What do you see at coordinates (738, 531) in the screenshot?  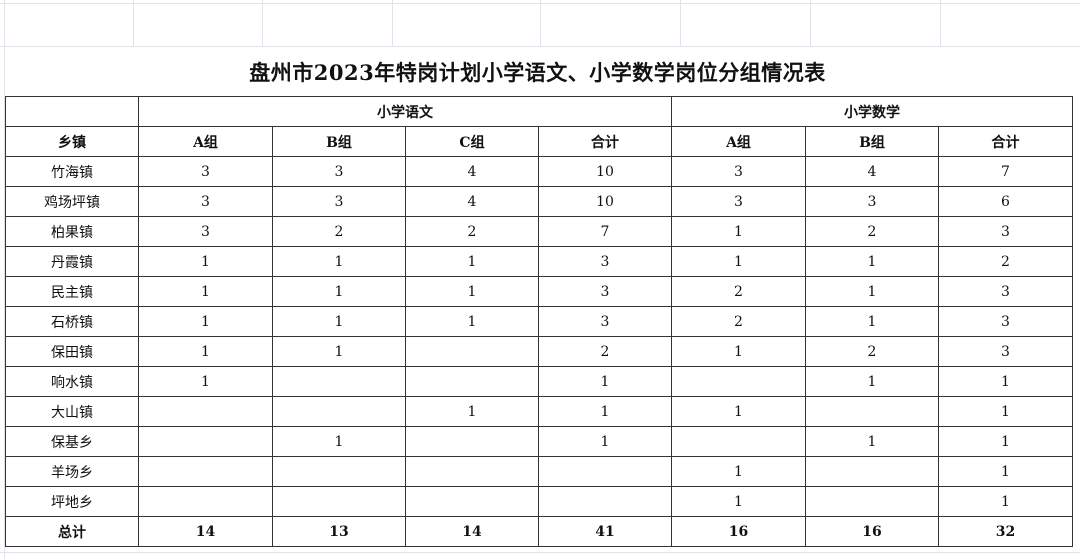 I see `total-cell: 16` at bounding box center [738, 531].